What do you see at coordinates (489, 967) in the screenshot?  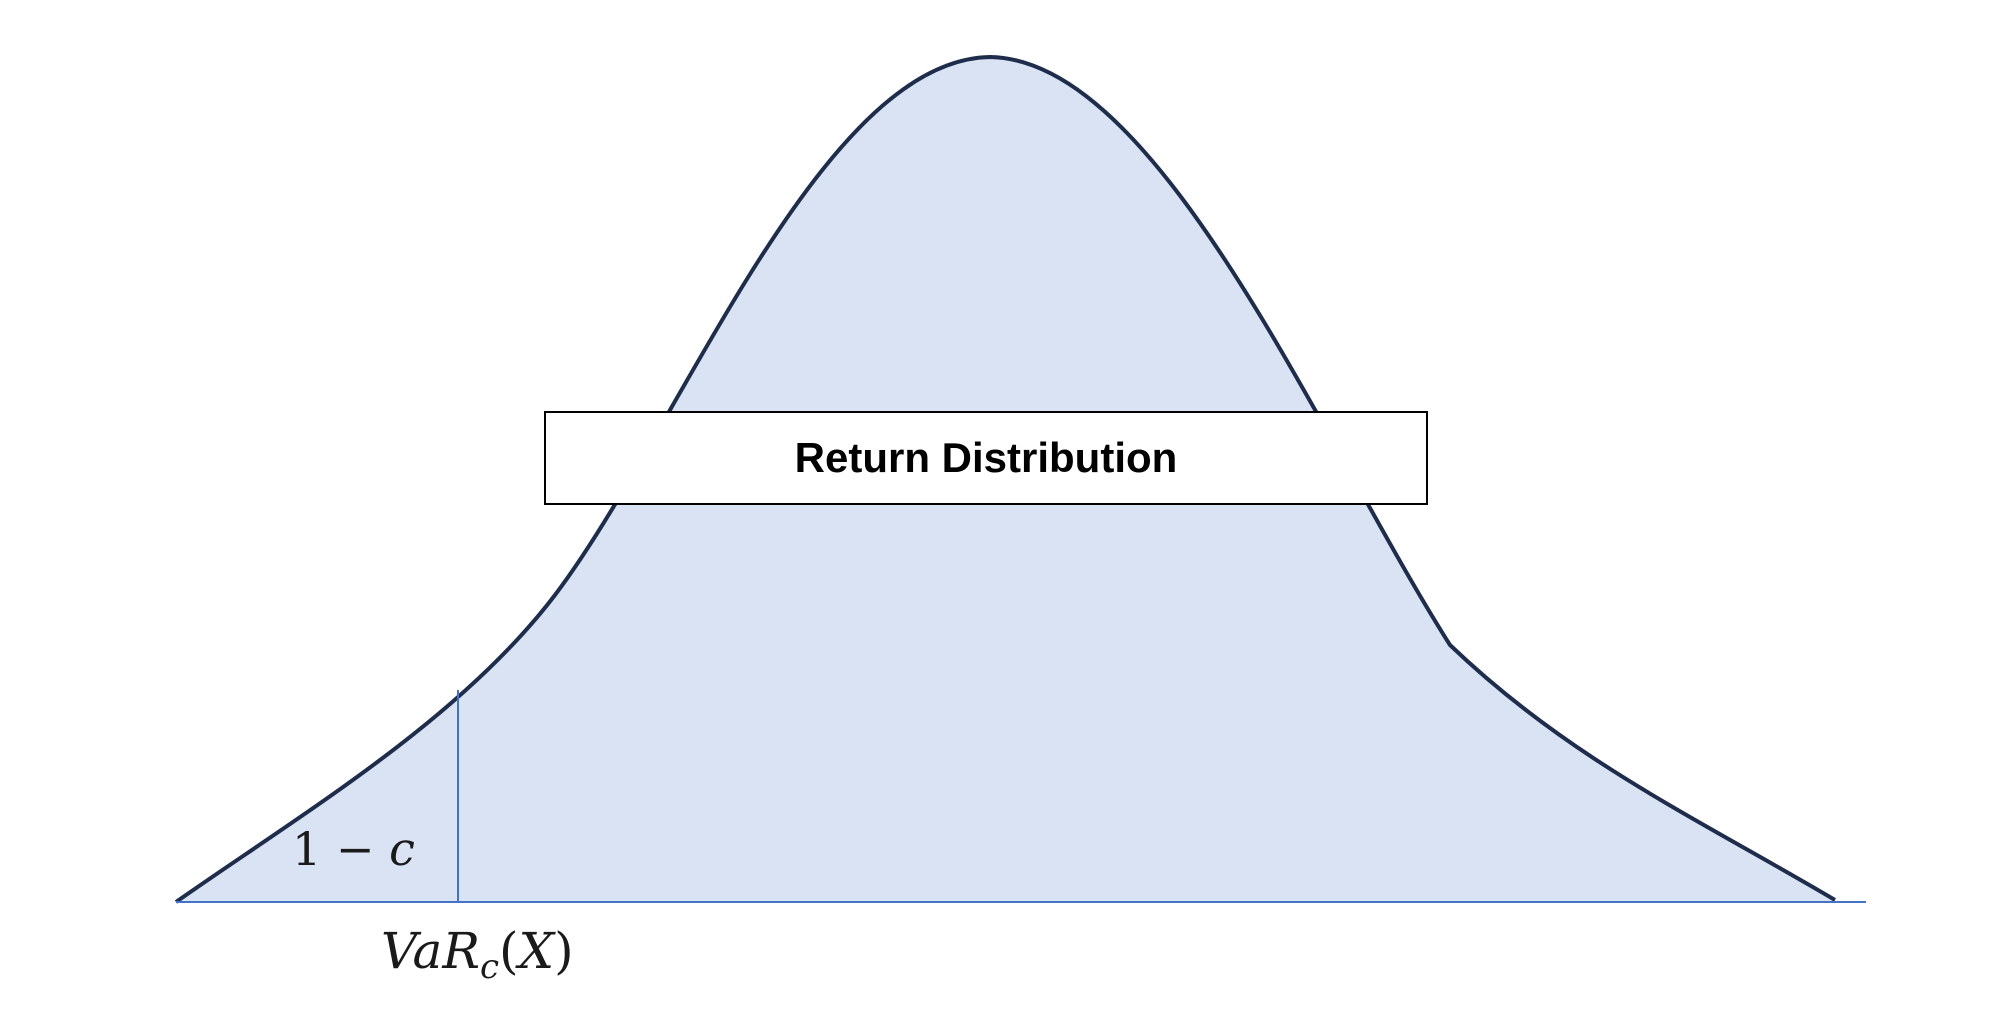 I see `var-label-subscript: c` at bounding box center [489, 967].